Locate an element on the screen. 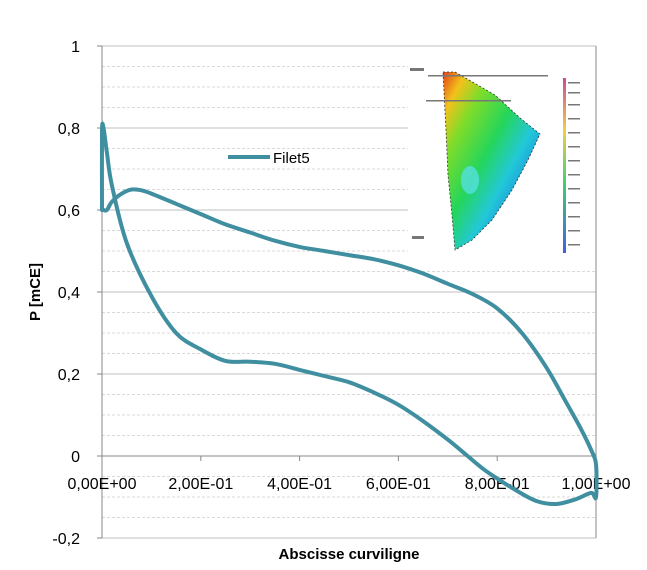 Image resolution: width=647 pixels, height=570 pixels. x-tick-label: 4,00E-01 is located at coordinates (299, 484).